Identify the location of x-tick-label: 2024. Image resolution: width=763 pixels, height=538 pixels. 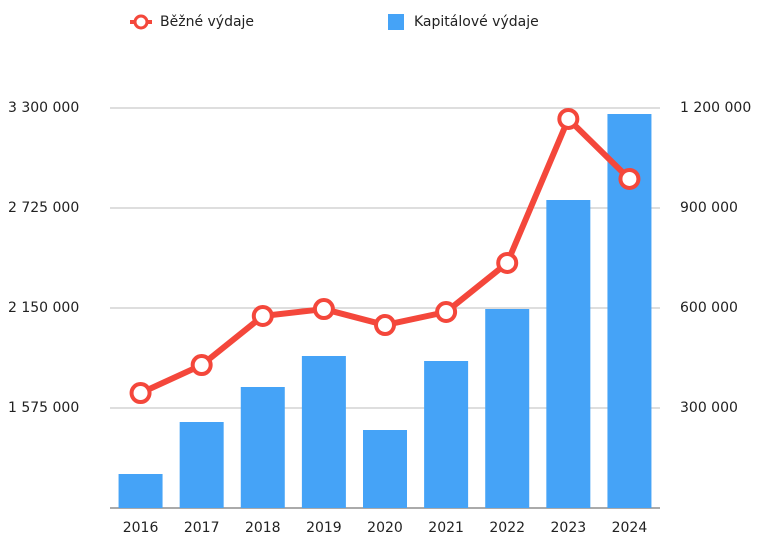
(630, 528).